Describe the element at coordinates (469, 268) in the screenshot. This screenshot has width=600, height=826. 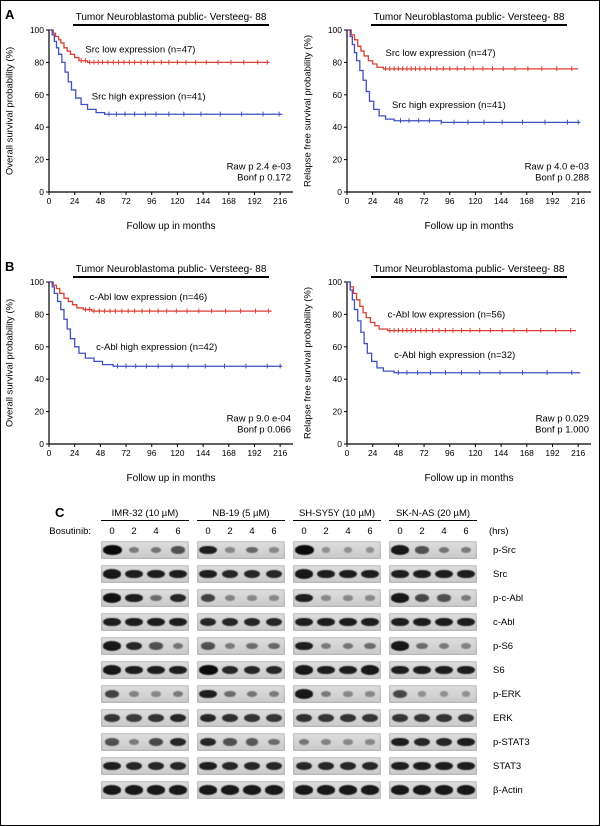
I see `plot-title-wrap: Tumor Neuroblastoma public- Versteeg- 88` at that location.